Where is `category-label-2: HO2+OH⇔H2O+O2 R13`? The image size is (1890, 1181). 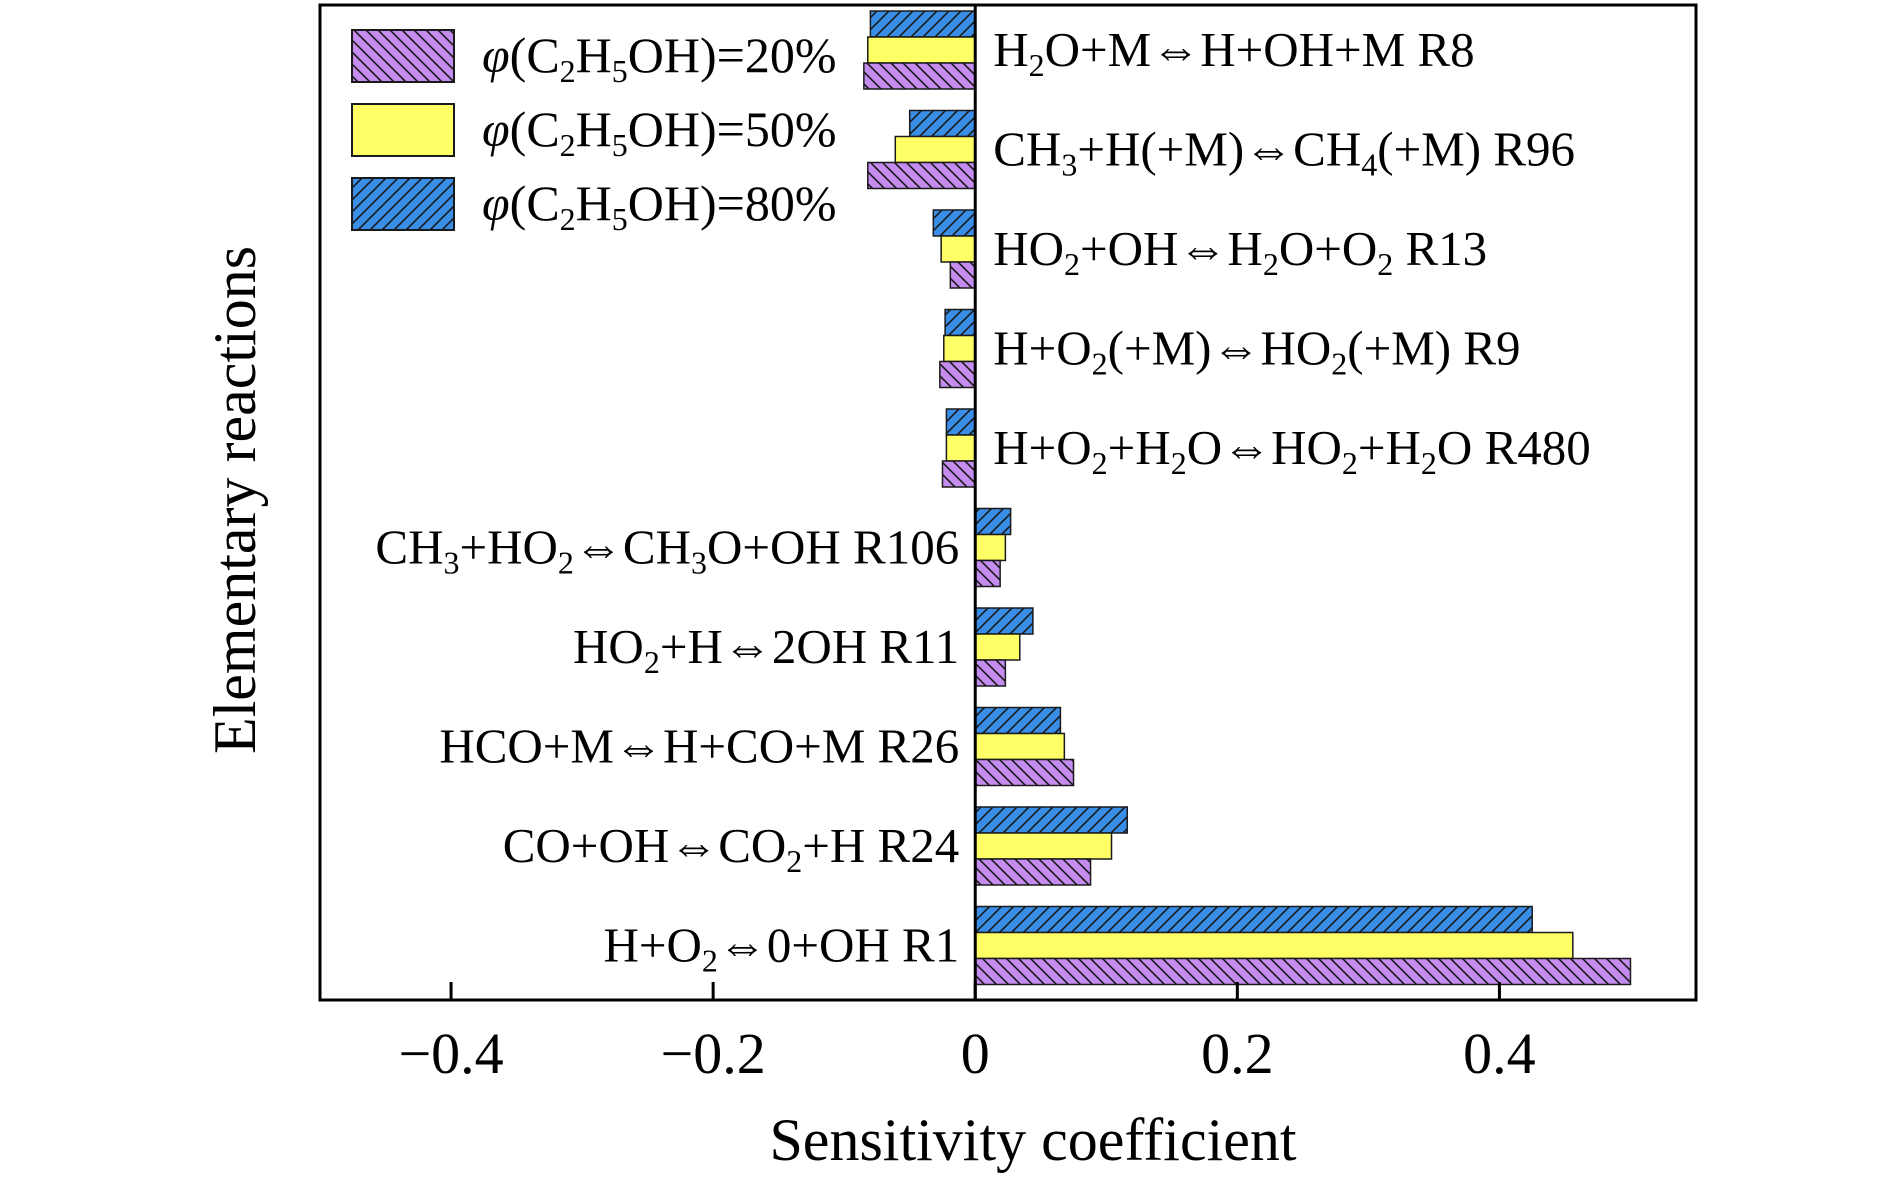
category-label-2: HO2+OH⇔H2O+O2 R13 is located at coordinates (1240, 251).